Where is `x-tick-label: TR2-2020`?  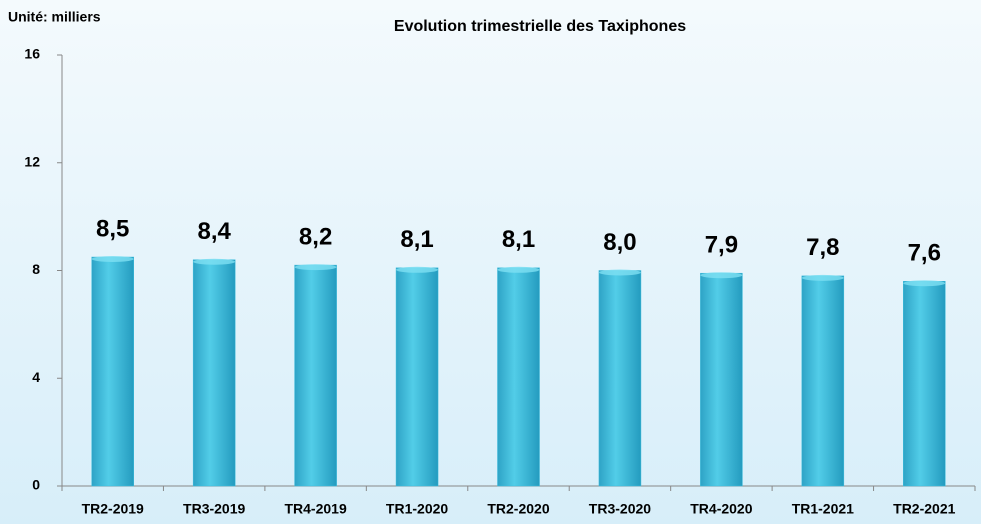 x-tick-label: TR2-2020 is located at coordinates (518, 509).